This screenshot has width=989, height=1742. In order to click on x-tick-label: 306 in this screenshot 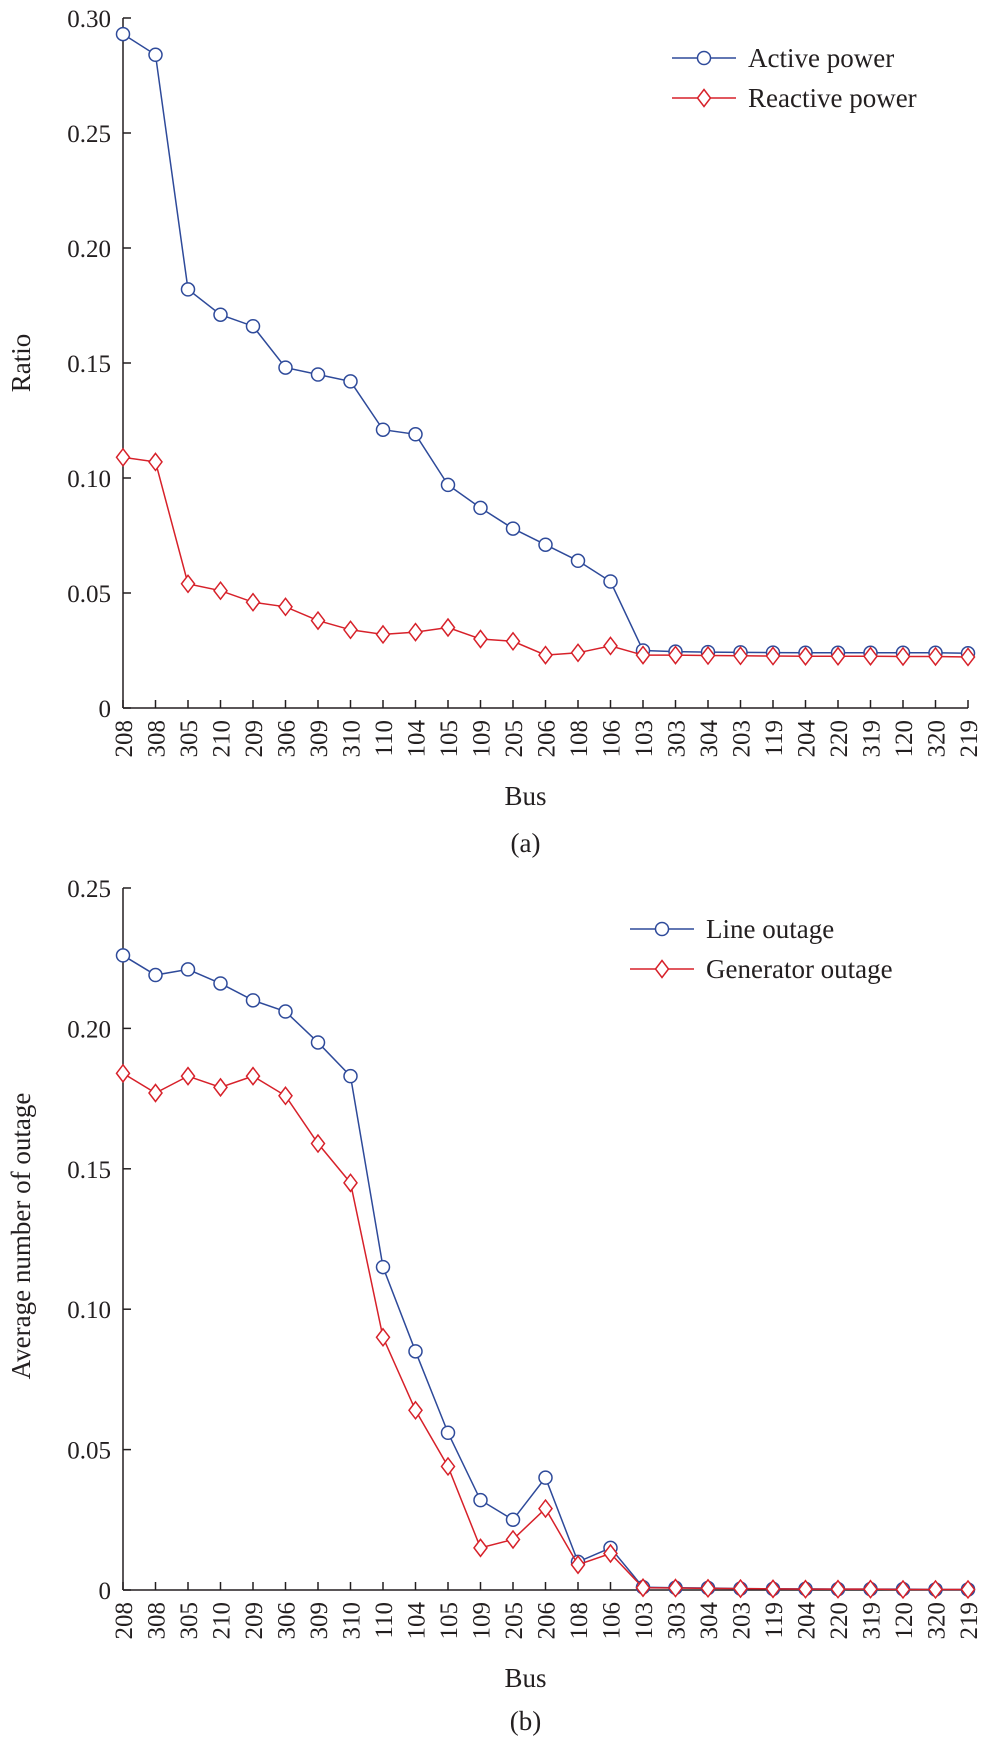, I will do `click(287, 1621)`.